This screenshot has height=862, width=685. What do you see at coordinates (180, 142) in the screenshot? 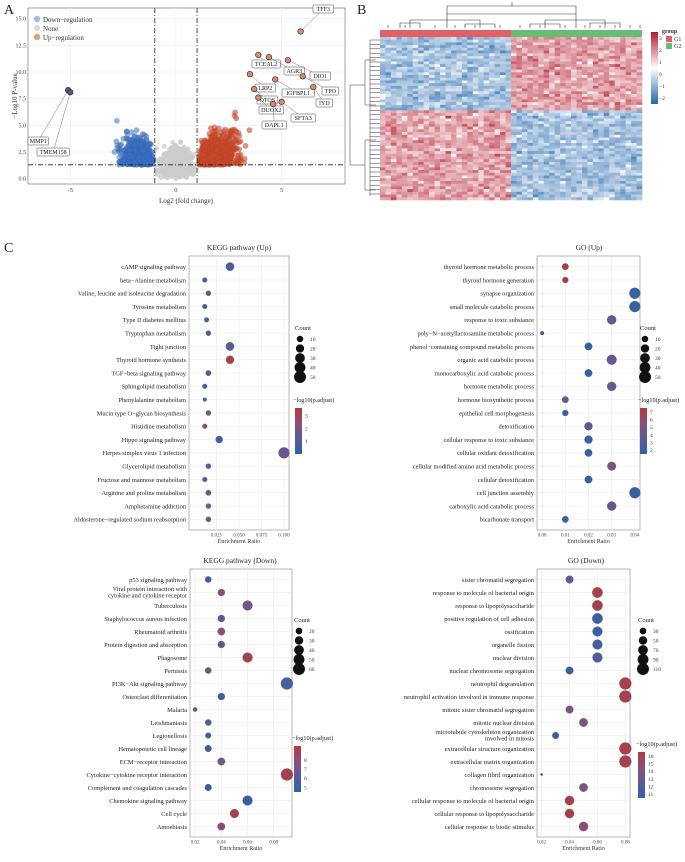
I see `volcano-point-none` at bounding box center [180, 142].